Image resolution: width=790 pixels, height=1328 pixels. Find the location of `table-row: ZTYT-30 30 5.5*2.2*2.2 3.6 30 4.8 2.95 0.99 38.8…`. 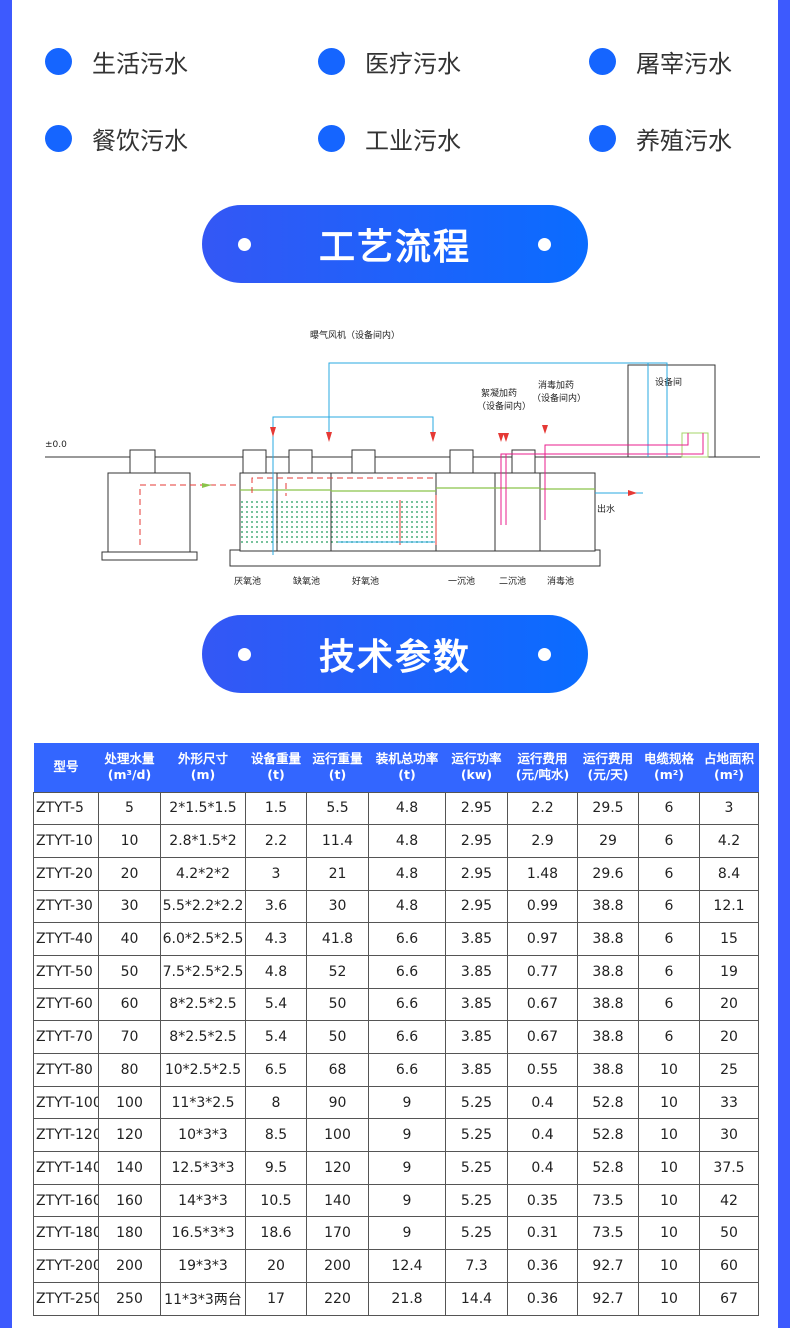

table-row: ZTYT-30 30 5.5*2.2*2.2 3.6 30 4.8 2.95 0.99 38.8… is located at coordinates (396, 906).